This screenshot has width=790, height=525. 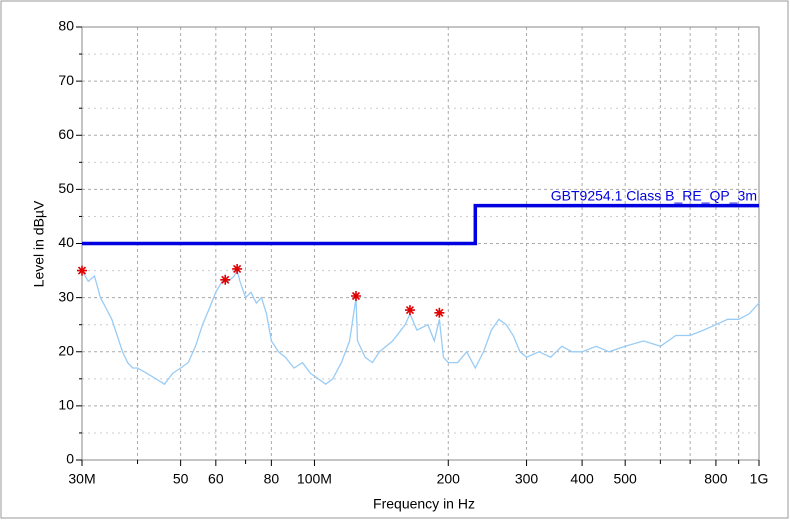 I want to click on y-axis-label: Level in dBµV, so click(x=39, y=243).